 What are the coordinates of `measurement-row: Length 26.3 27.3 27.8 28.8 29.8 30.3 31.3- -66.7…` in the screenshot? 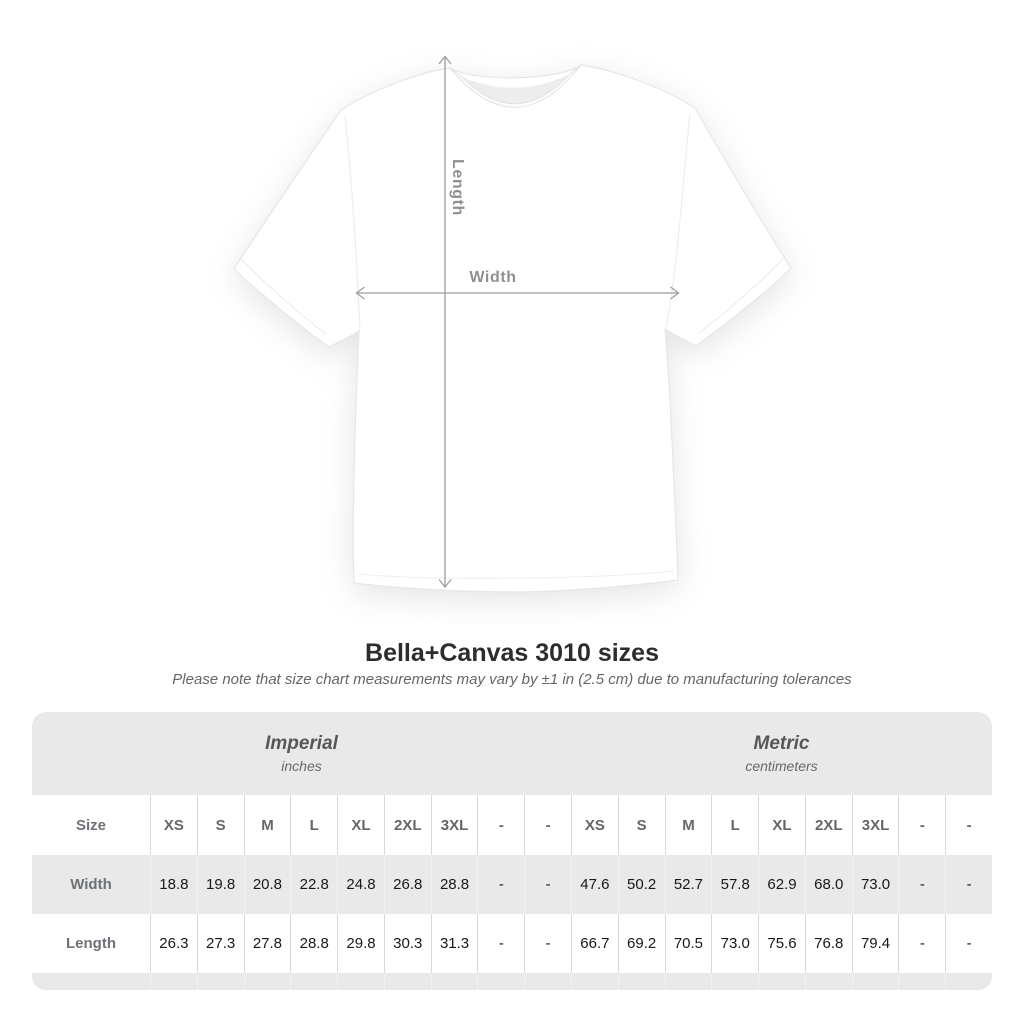 It's located at (512, 943).